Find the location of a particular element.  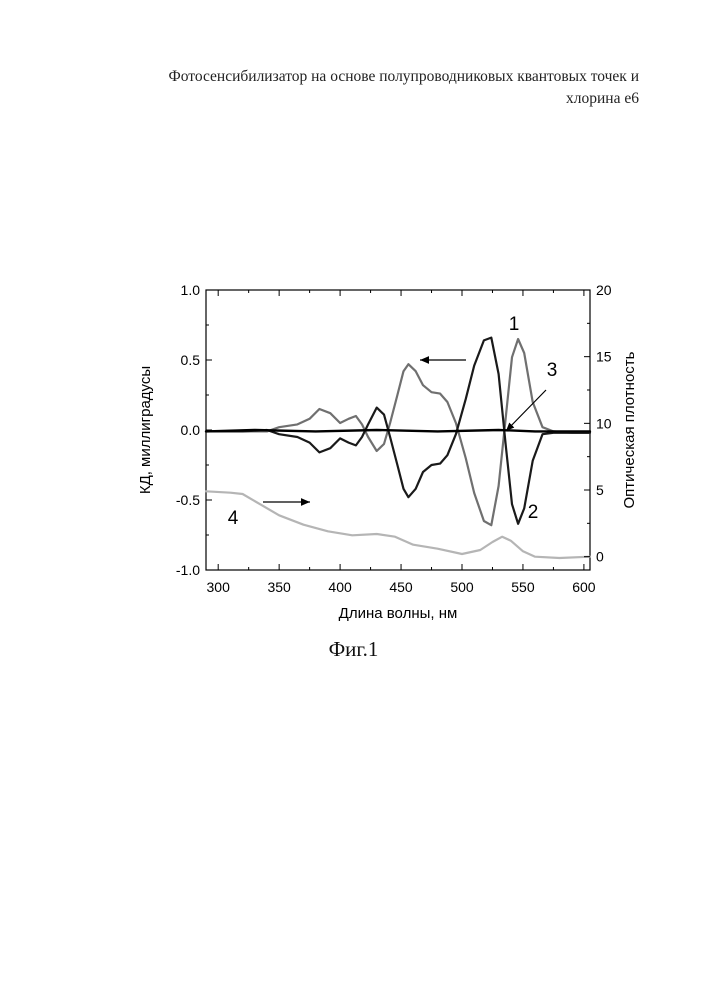

y-right-tick-label: 5 is located at coordinates (600, 490).